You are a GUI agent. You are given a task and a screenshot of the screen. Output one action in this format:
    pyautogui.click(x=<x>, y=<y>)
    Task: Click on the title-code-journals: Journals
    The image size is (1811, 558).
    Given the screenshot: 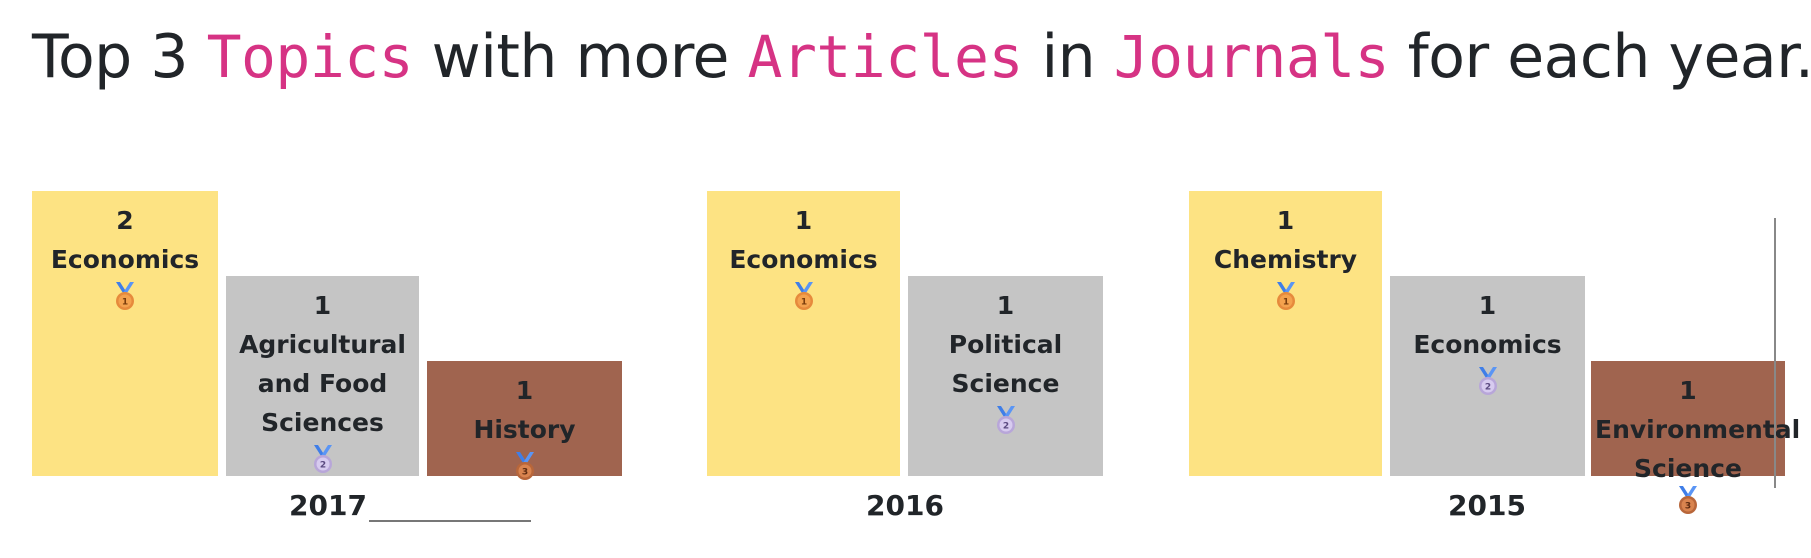 What is the action you would take?
    pyautogui.click(x=1251, y=57)
    